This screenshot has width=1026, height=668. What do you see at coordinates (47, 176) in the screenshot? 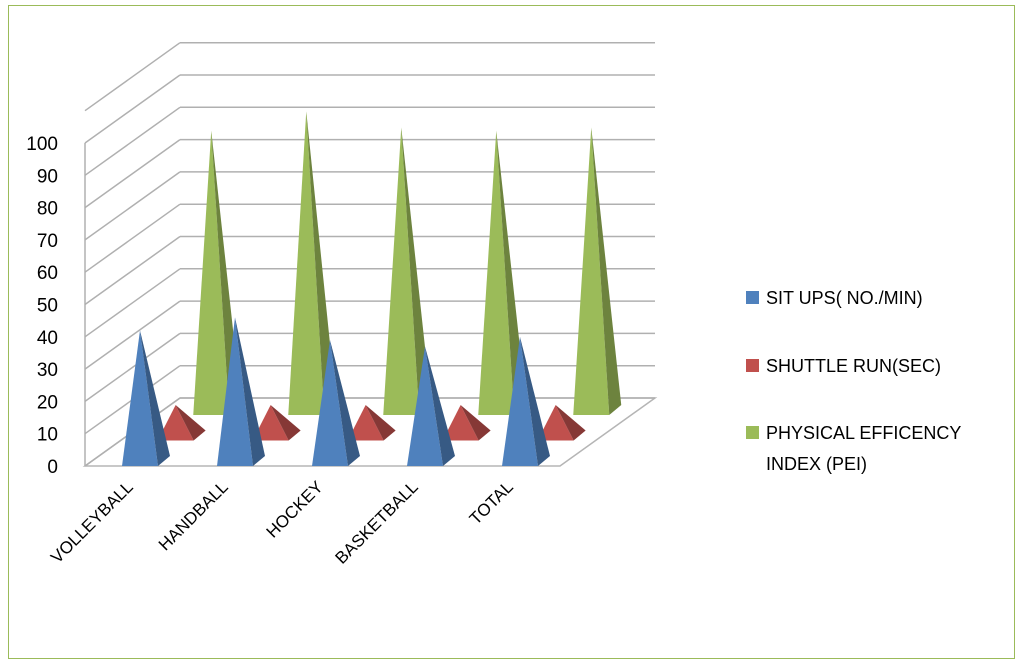
I see `y-tick-label: 90` at bounding box center [47, 176].